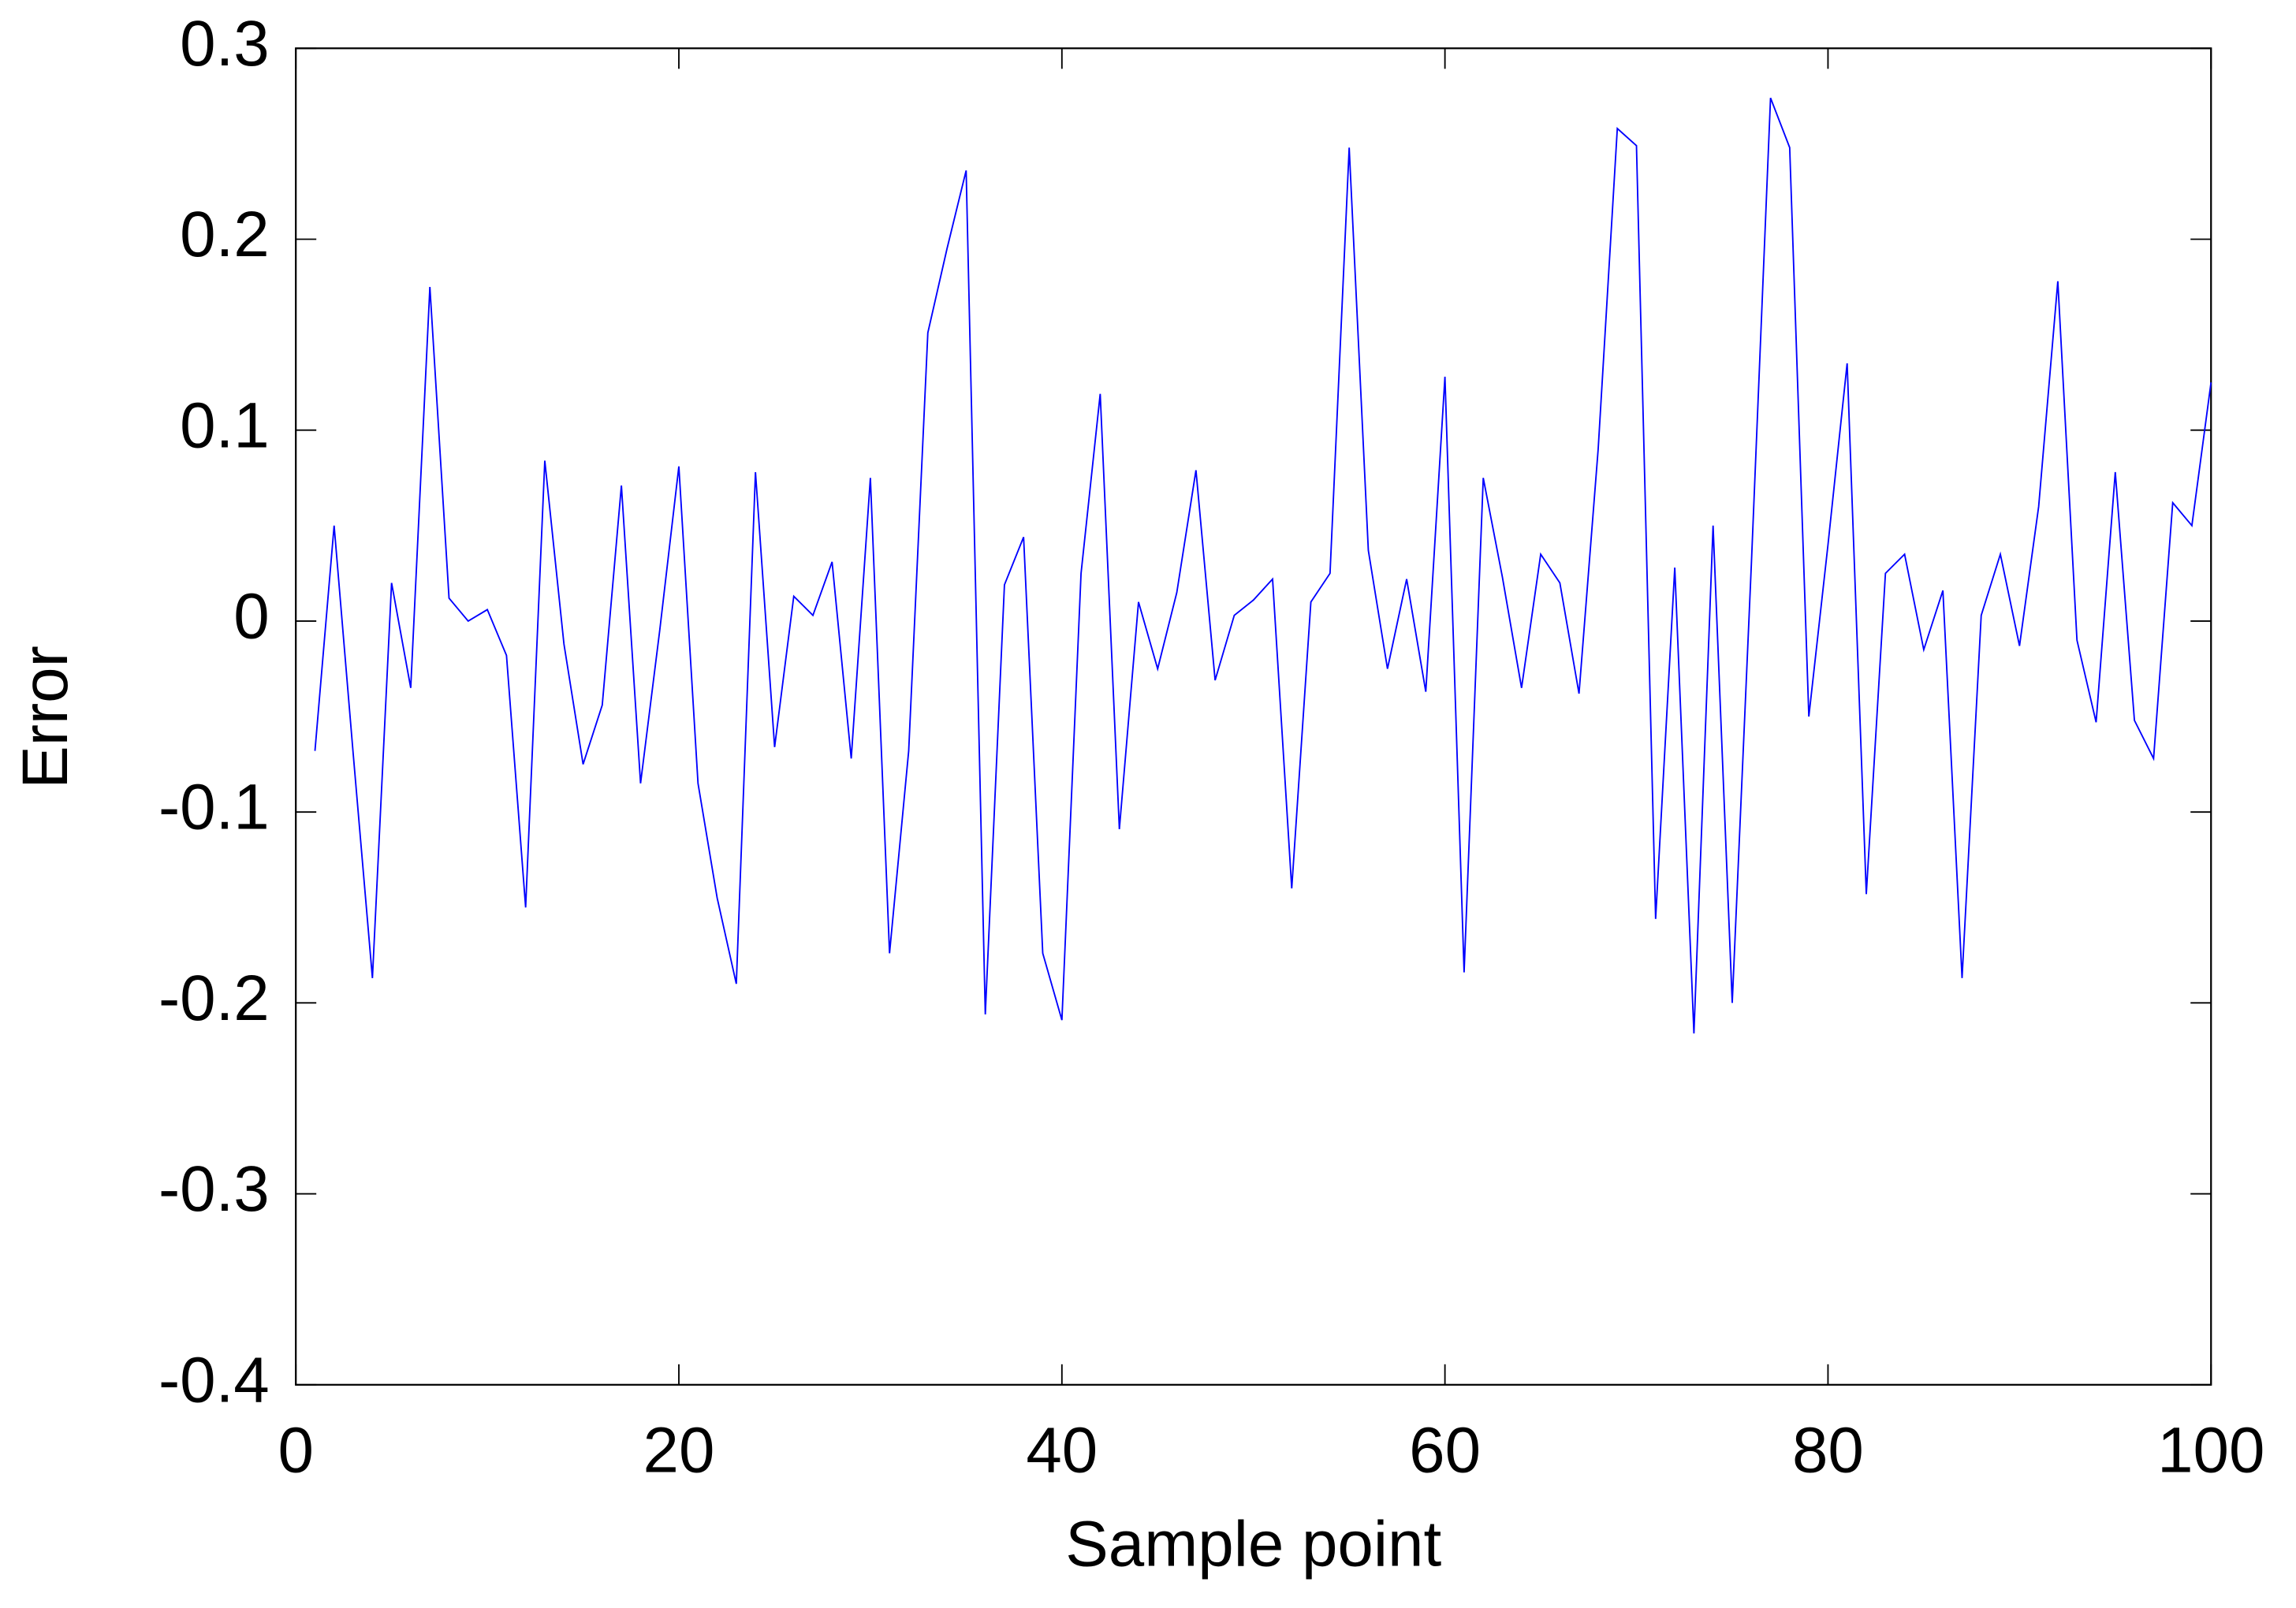 The width and height of the screenshot is (2296, 1608). Describe the element at coordinates (1445, 1451) in the screenshot. I see `x-tick-label: 60` at that location.